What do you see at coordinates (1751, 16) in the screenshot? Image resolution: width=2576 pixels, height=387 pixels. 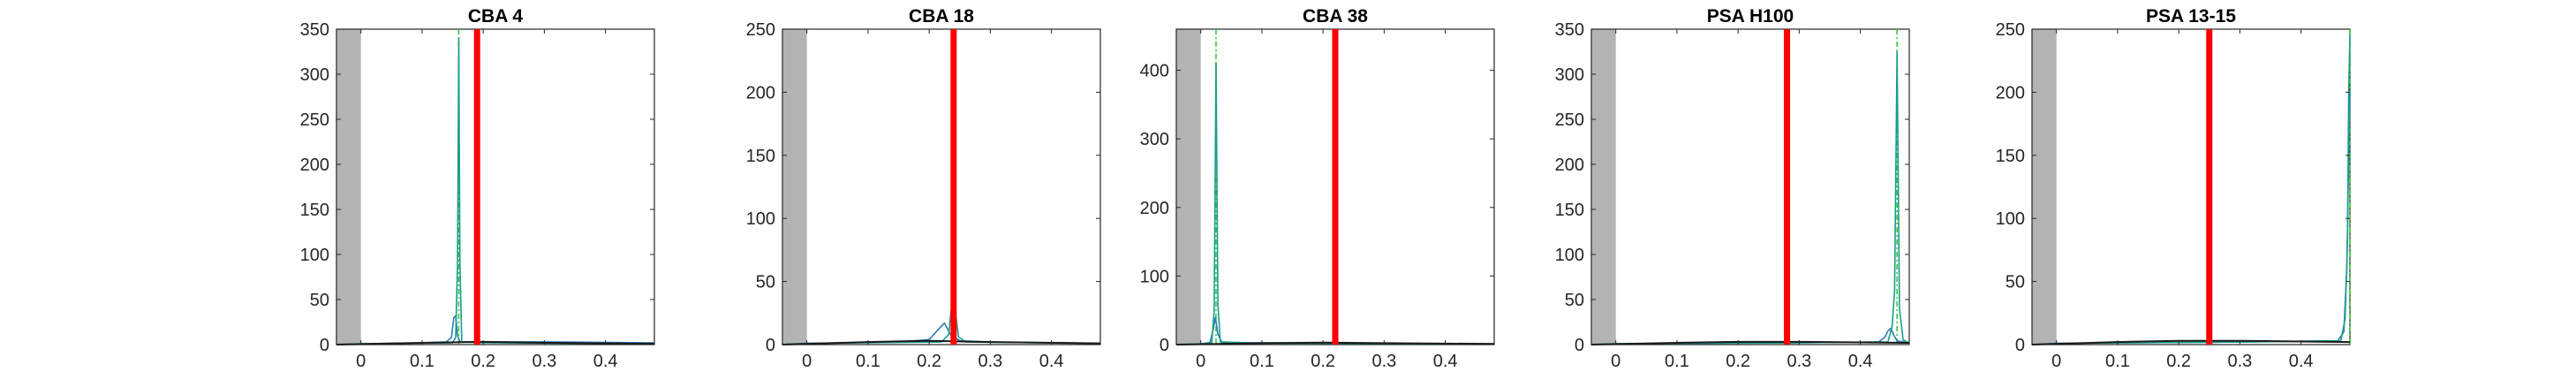 I see `chart-title: PSA H100` at bounding box center [1751, 16].